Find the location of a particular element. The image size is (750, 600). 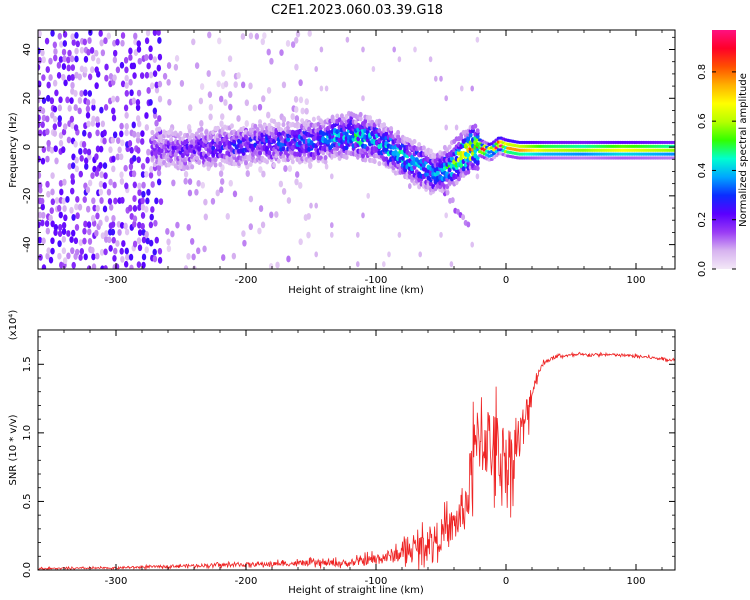

spectrogram-x-tick-label: -100 is located at coordinates (376, 280).